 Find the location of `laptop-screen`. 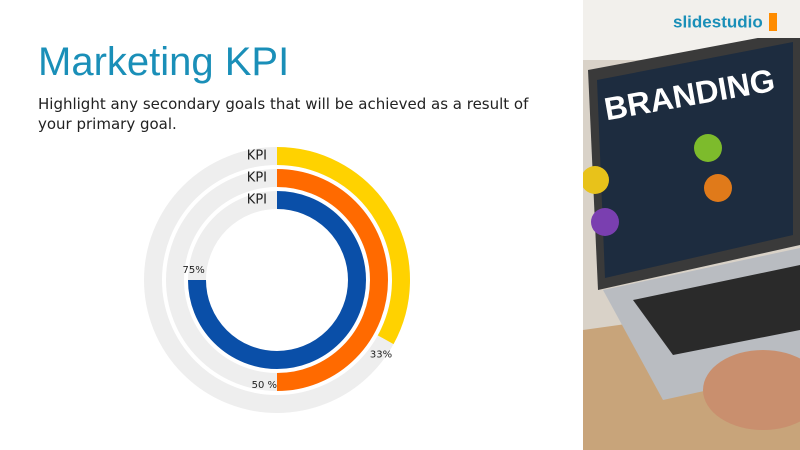

laptop-screen is located at coordinates (695, 160).